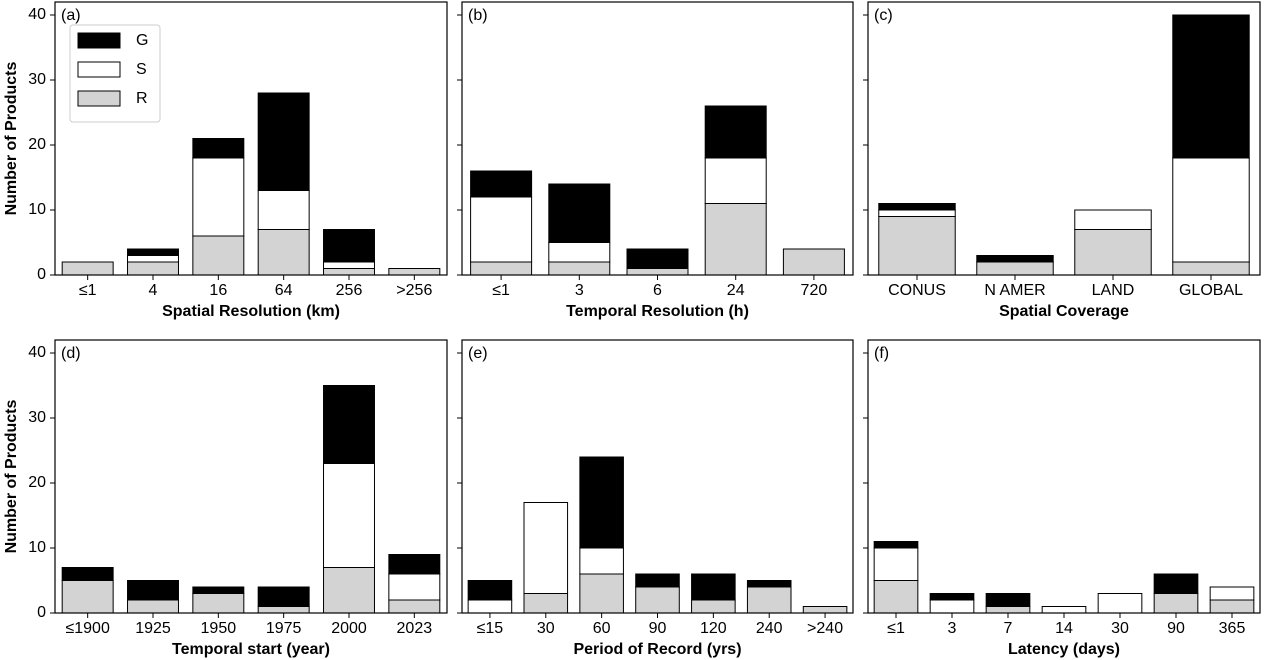 Image resolution: width=1268 pixels, height=660 pixels. I want to click on x-tick-label: 240, so click(769, 628).